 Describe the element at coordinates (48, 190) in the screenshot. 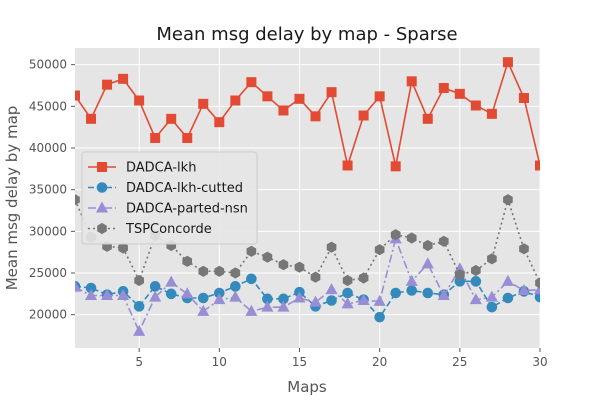

I see `y-tick-label: 35000` at that location.